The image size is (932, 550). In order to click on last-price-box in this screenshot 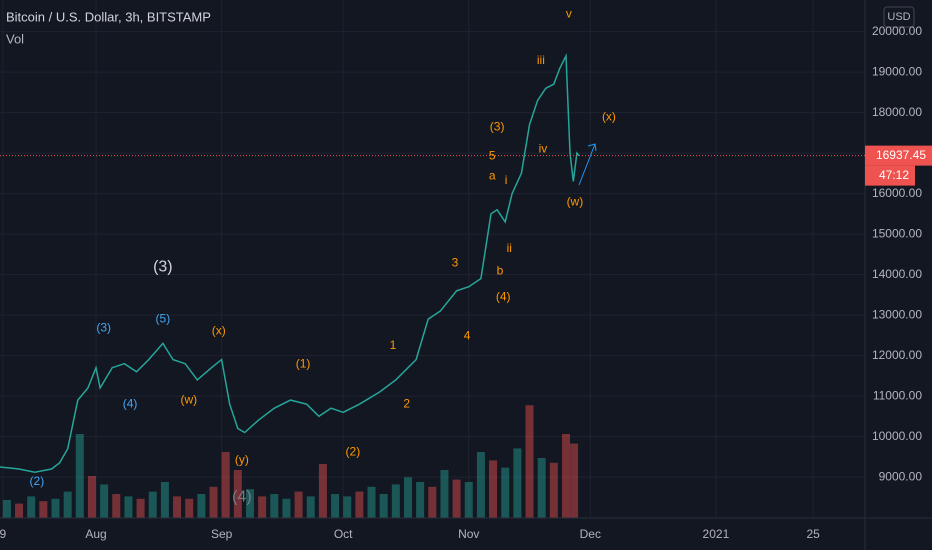, I will do `click(898, 155)`.